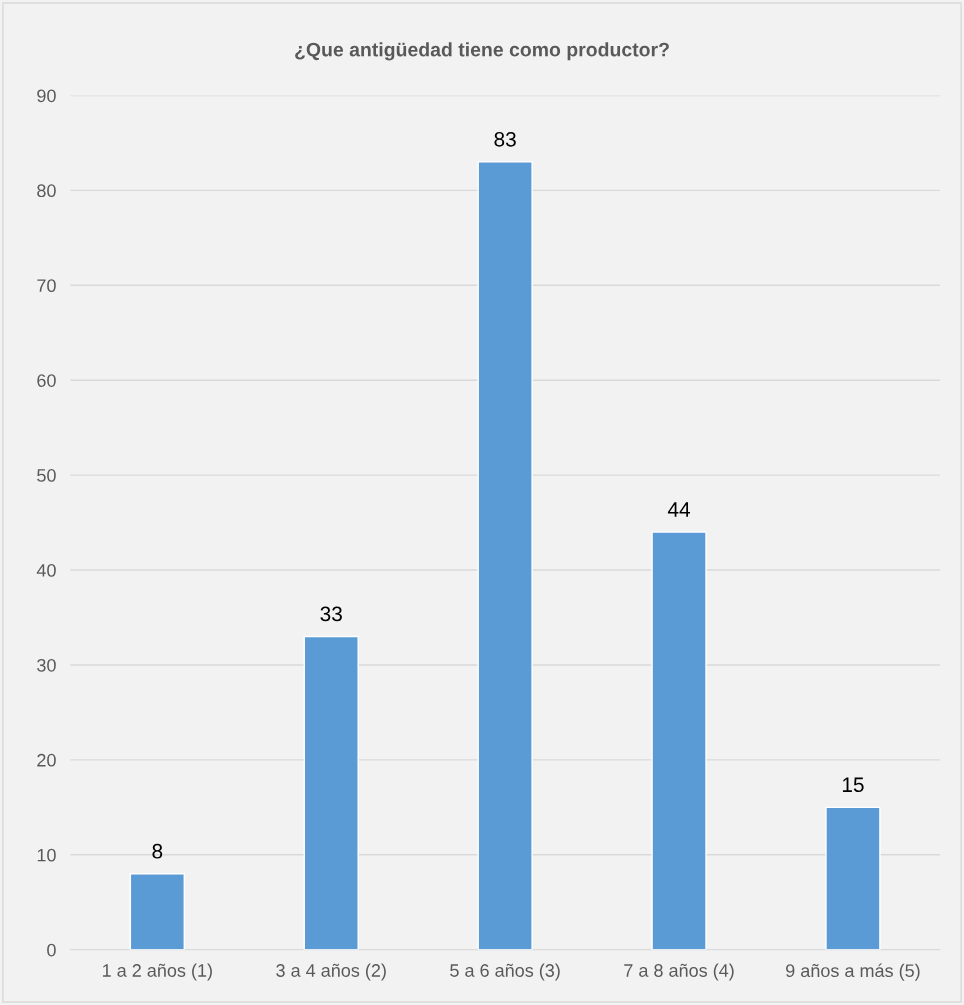  What do you see at coordinates (482, 51) in the screenshot?
I see `chart-title: ¿Que antigüedad tiene como productor?` at bounding box center [482, 51].